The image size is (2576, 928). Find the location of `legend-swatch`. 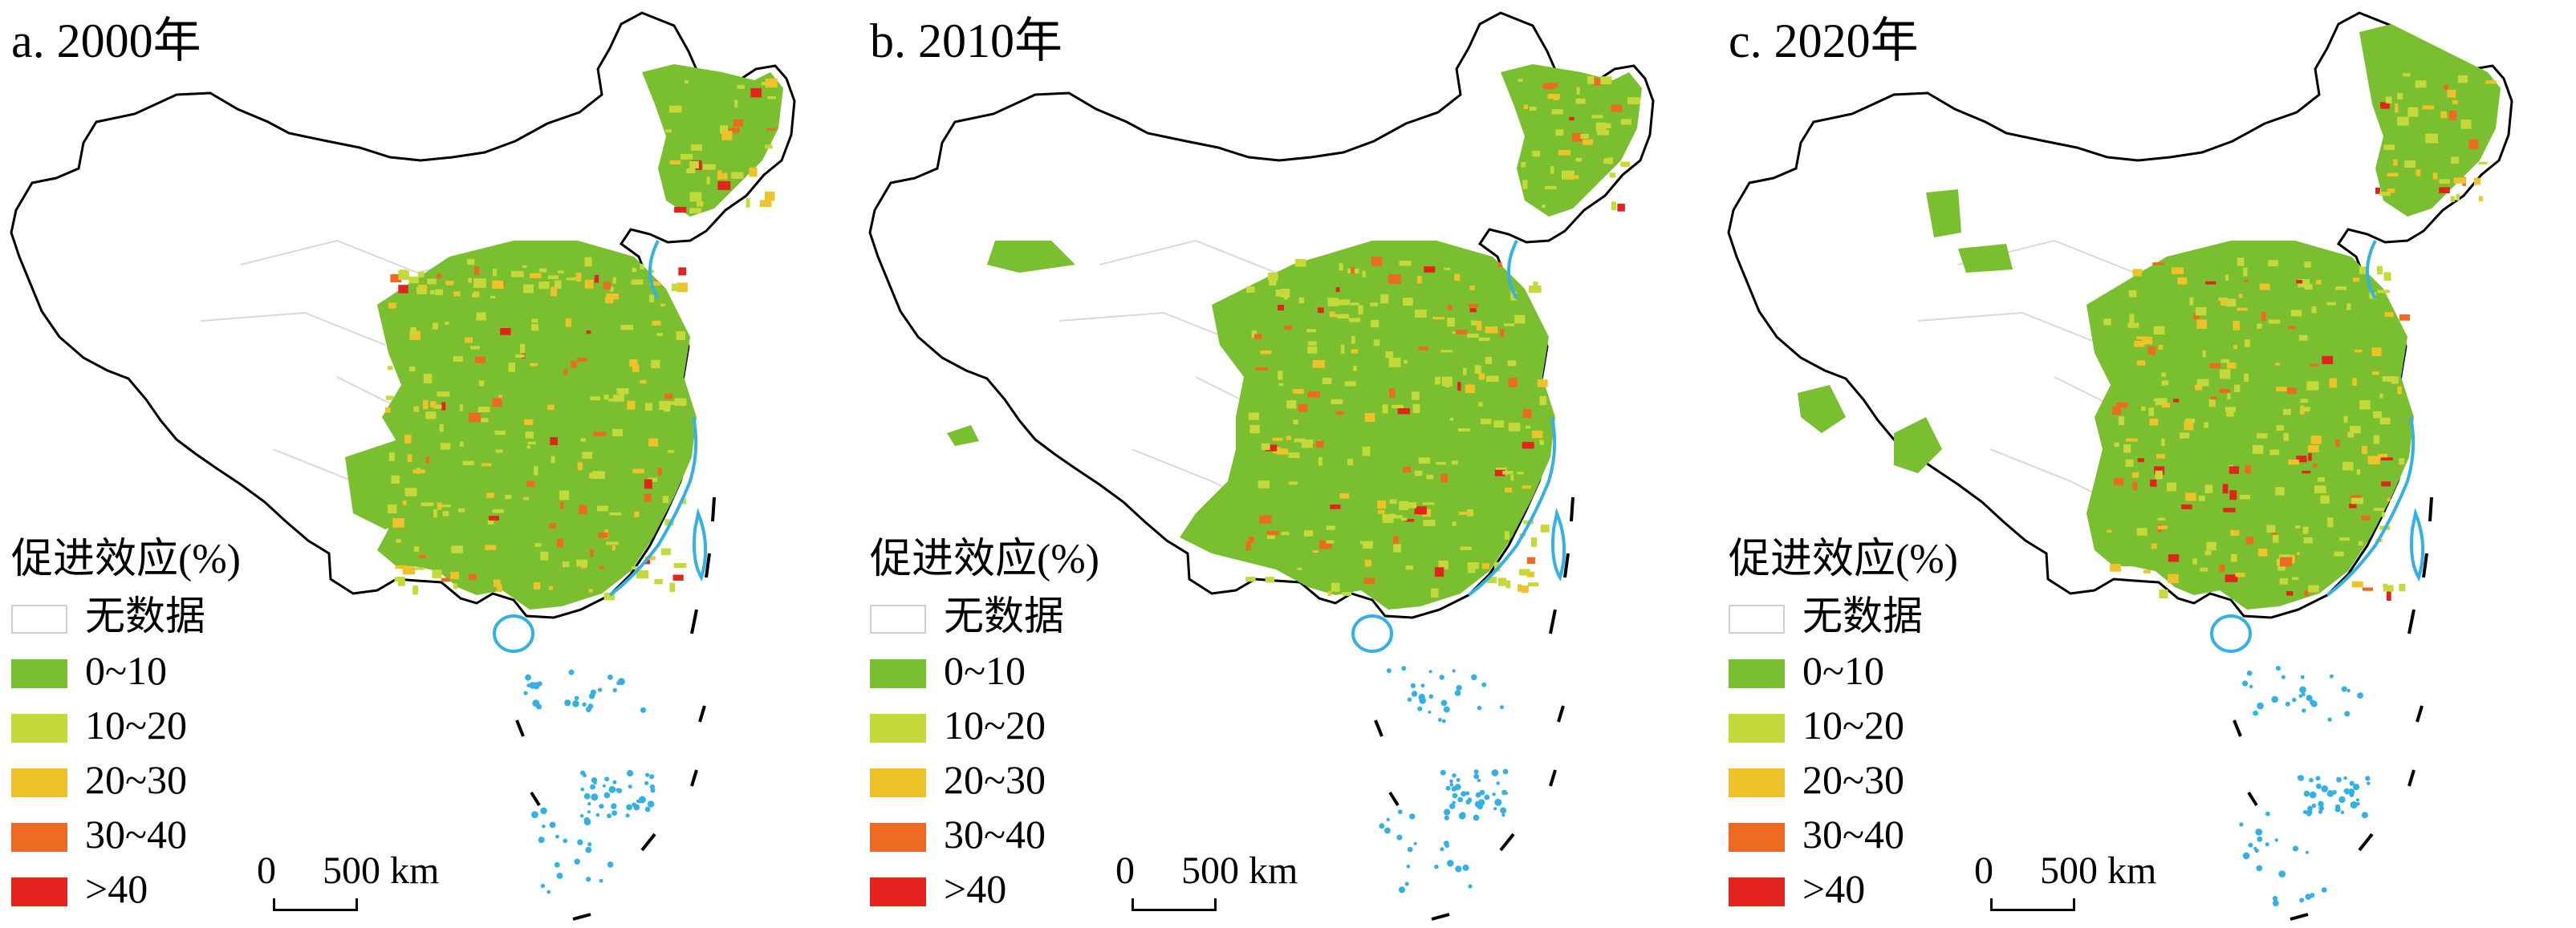

legend-swatch is located at coordinates (898, 728).